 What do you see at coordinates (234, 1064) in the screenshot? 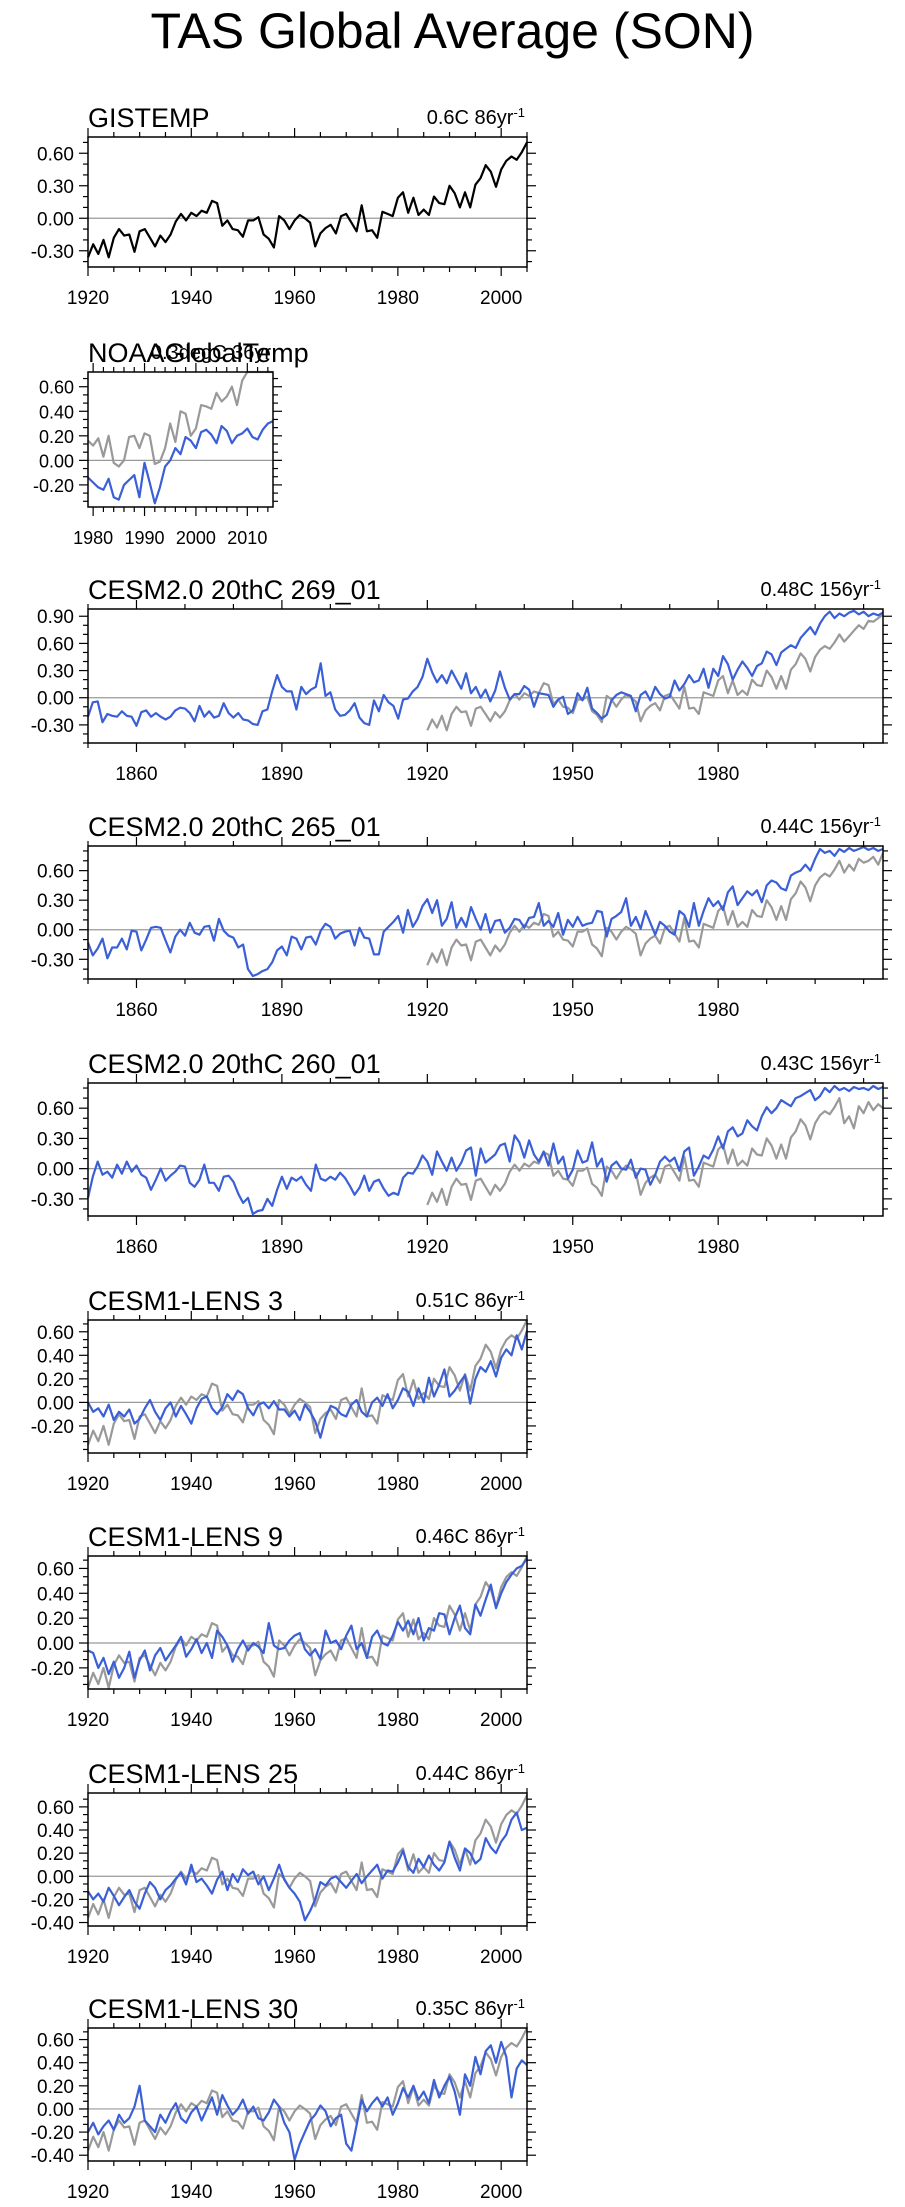
I see `chart-title: CESM2.0 20thC 260_01` at bounding box center [234, 1064].